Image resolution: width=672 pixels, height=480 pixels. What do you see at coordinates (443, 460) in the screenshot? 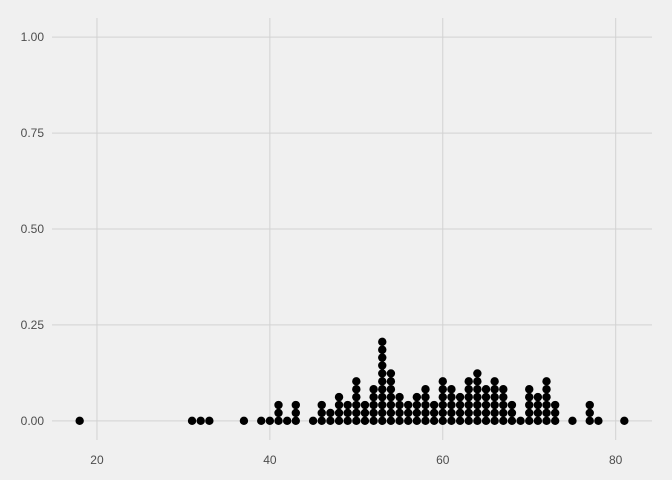
I see `x-tick-label: 60` at bounding box center [443, 460].